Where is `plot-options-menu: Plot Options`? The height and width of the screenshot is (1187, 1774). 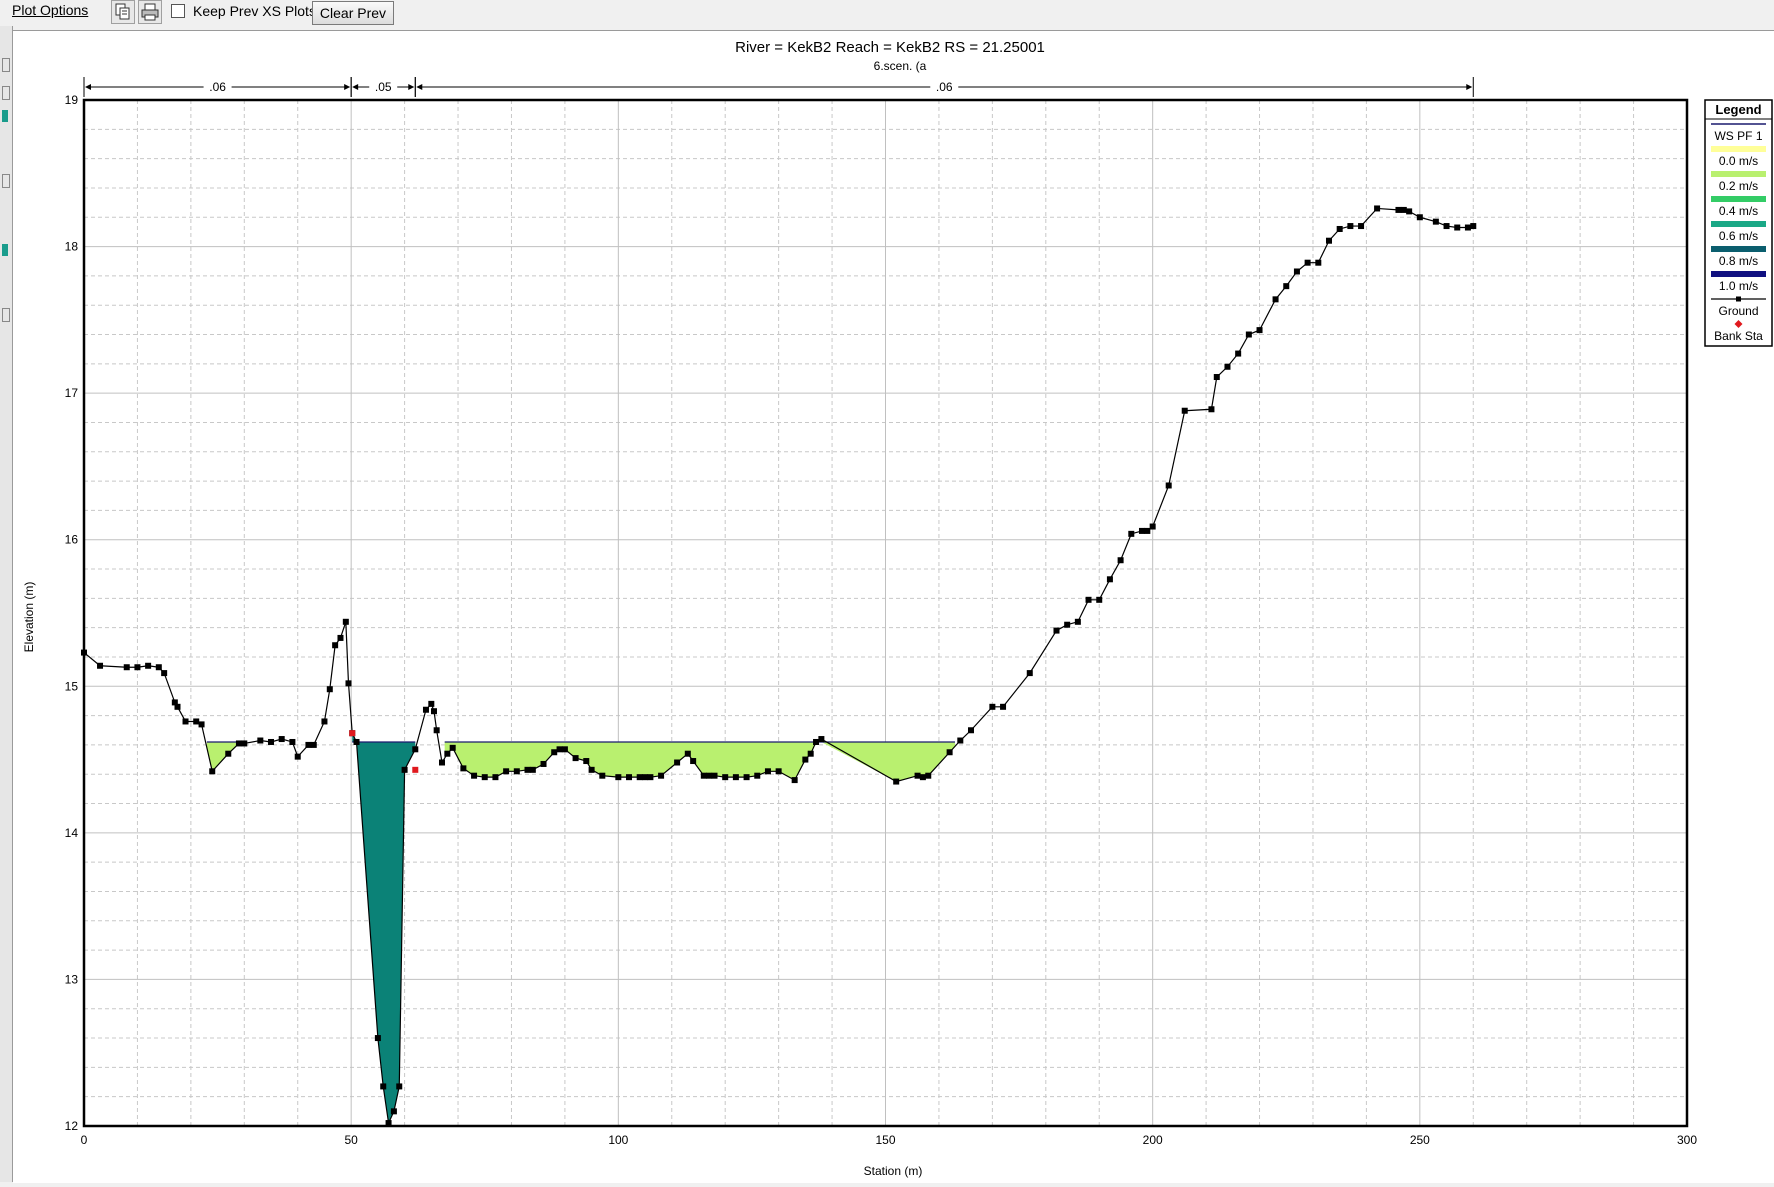
plot-options-menu: Plot Options is located at coordinates (50, 10).